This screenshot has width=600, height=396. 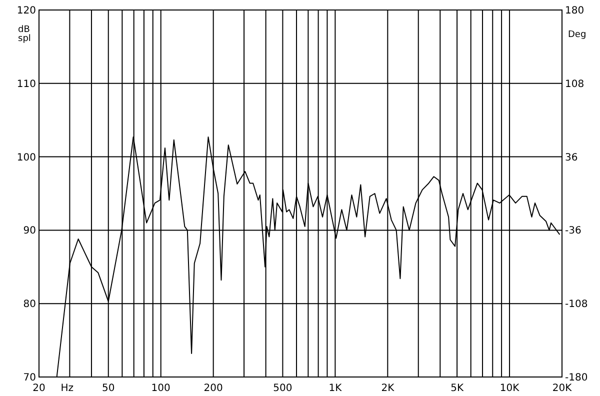 What do you see at coordinates (577, 35) in the screenshot?
I see `y2-axis-title: Deg` at bounding box center [577, 35].